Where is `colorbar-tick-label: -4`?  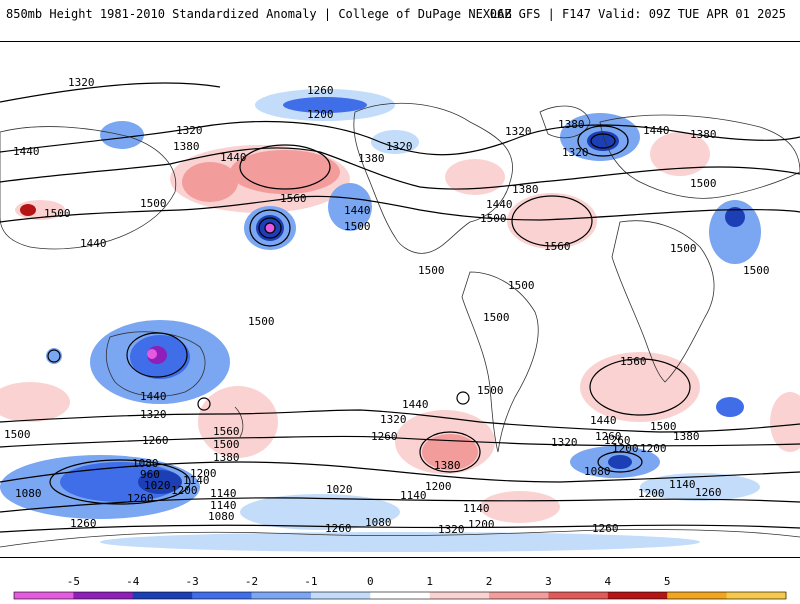 colorbar-tick-label: -4 is located at coordinates (133, 581).